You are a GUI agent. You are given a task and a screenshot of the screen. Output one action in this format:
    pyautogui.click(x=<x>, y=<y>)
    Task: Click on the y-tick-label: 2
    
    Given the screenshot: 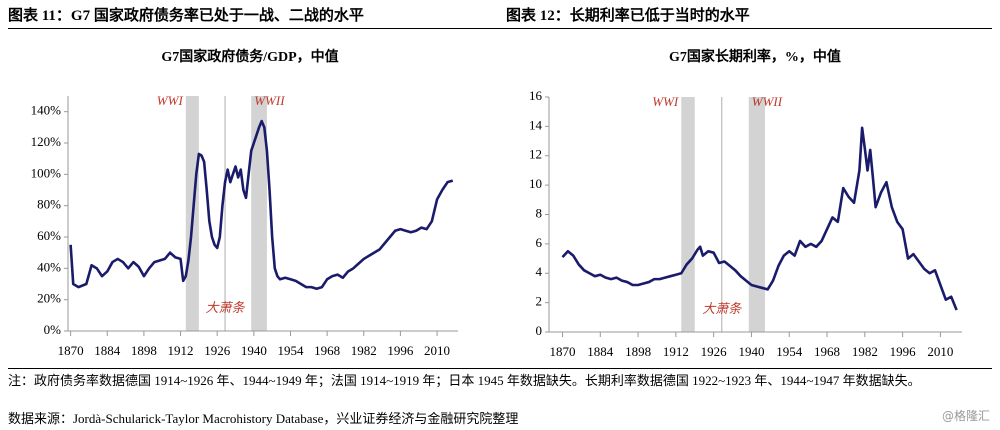 What is the action you would take?
    pyautogui.click(x=539, y=301)
    